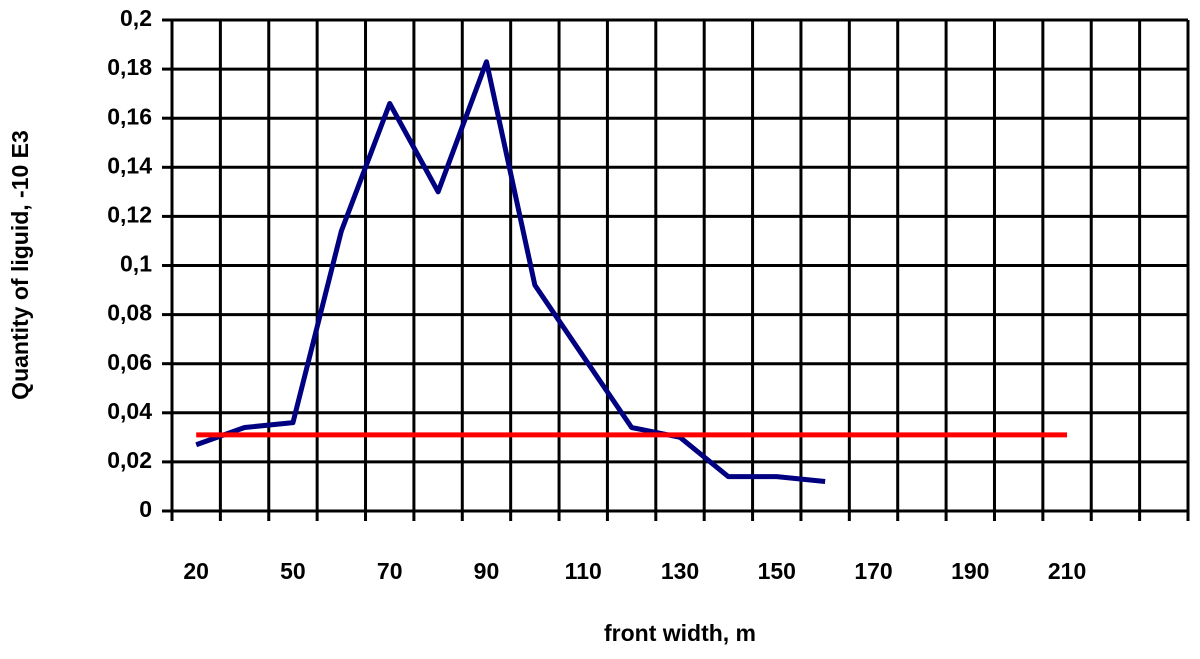 This screenshot has width=1200, height=659. Describe the element at coordinates (129, 67) in the screenshot. I see `y-tick-label: 0,18` at that location.